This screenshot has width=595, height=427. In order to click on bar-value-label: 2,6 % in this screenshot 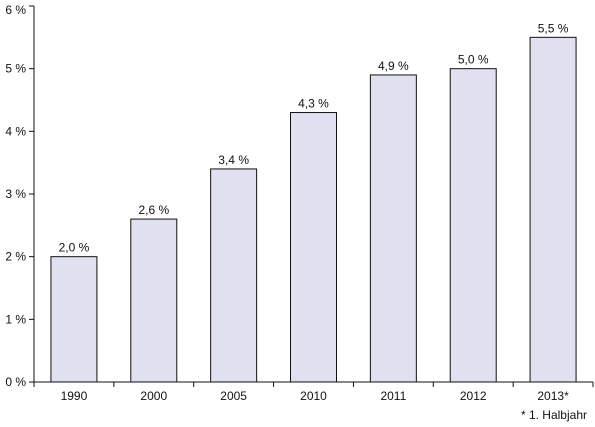, I will do `click(153, 210)`.